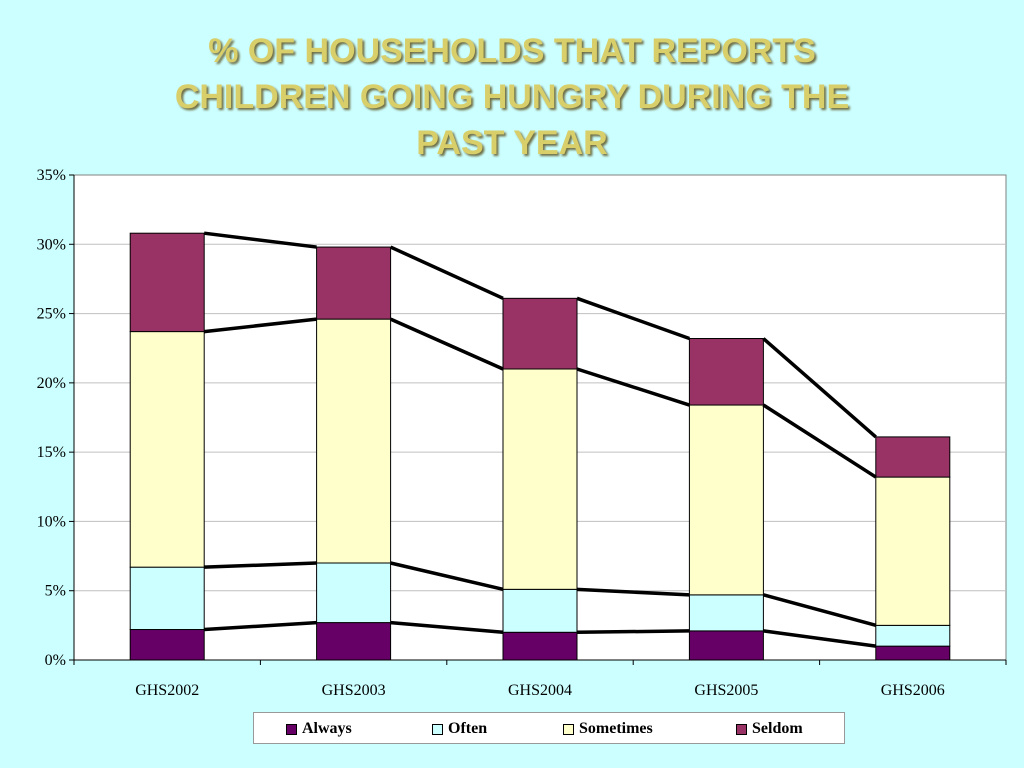 Image resolution: width=1024 pixels, height=768 pixels. I want to click on bar-sometimes-ghs2004, so click(540, 479).